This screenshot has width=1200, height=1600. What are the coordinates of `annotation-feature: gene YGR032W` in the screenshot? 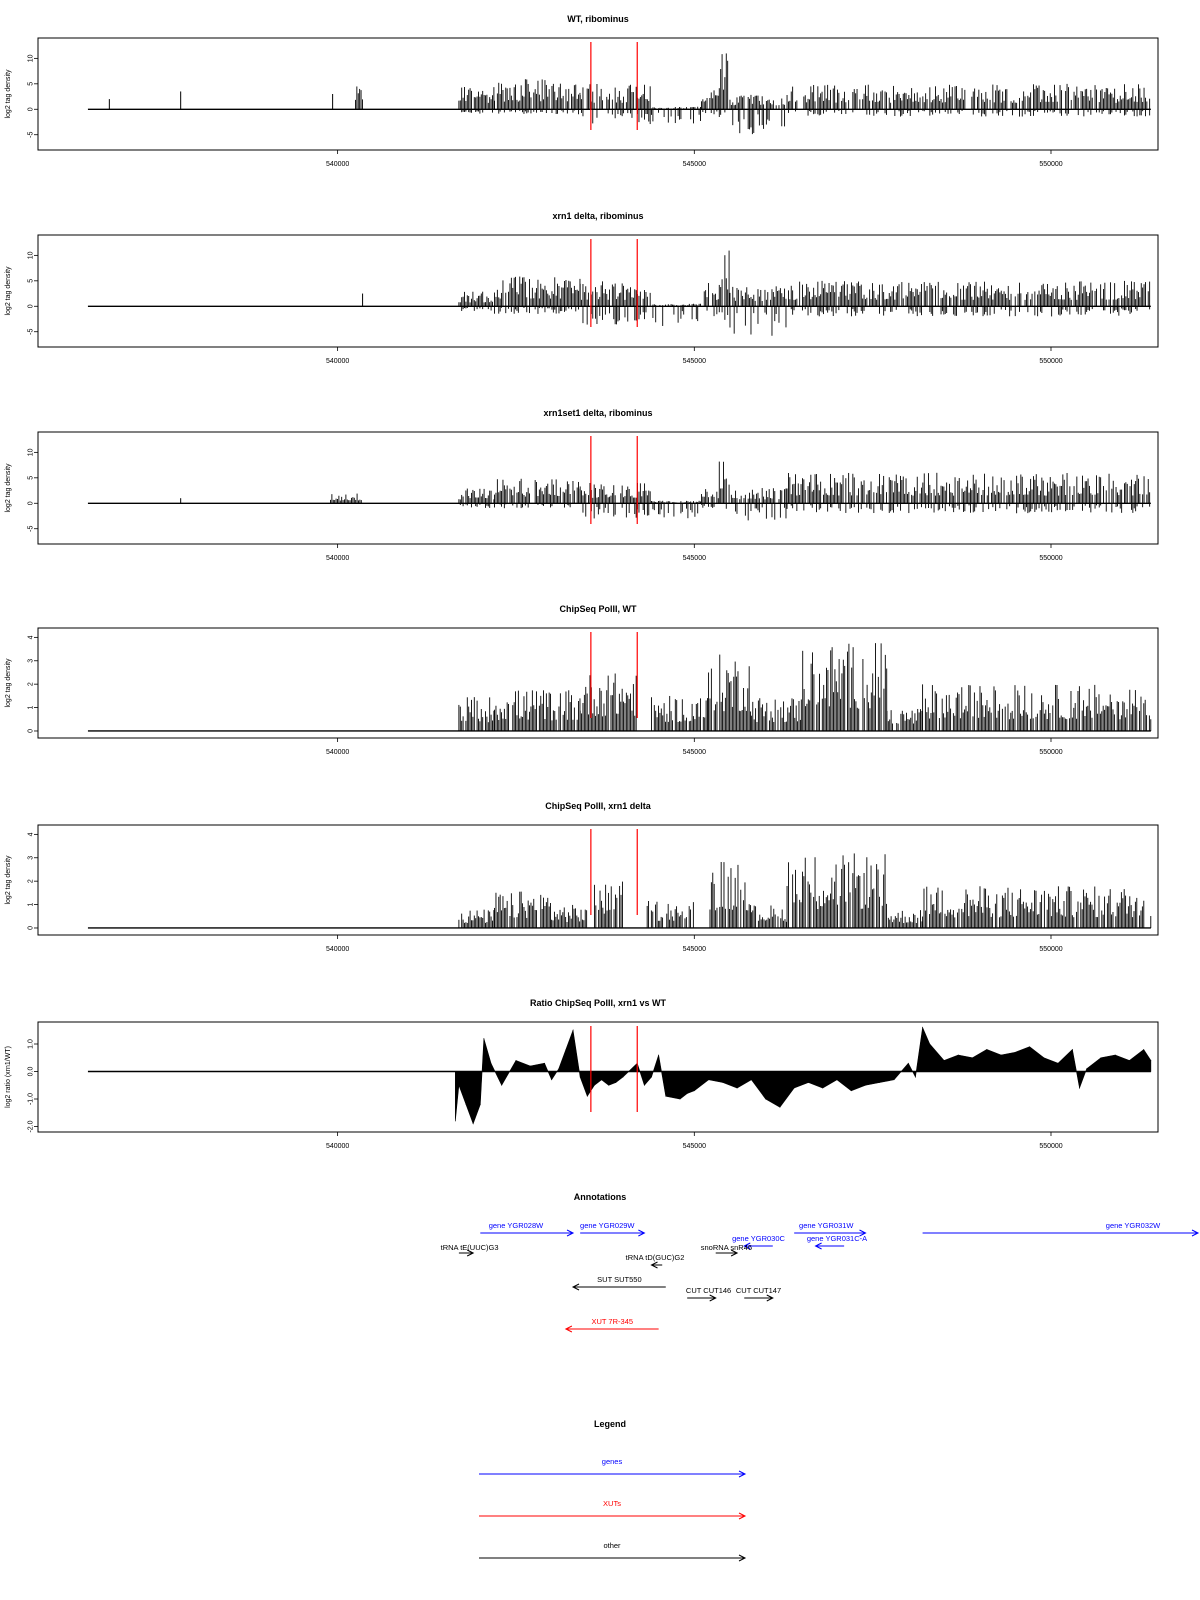 It's located at (1061, 1229).